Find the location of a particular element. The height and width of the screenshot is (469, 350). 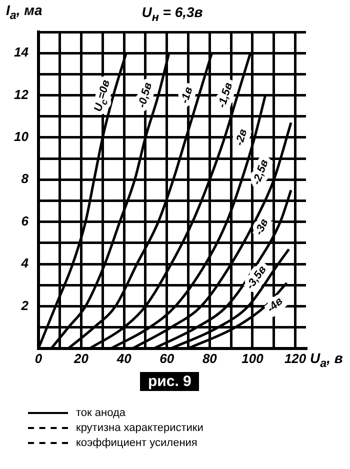

text: рис. 9 is located at coordinates (170, 381).